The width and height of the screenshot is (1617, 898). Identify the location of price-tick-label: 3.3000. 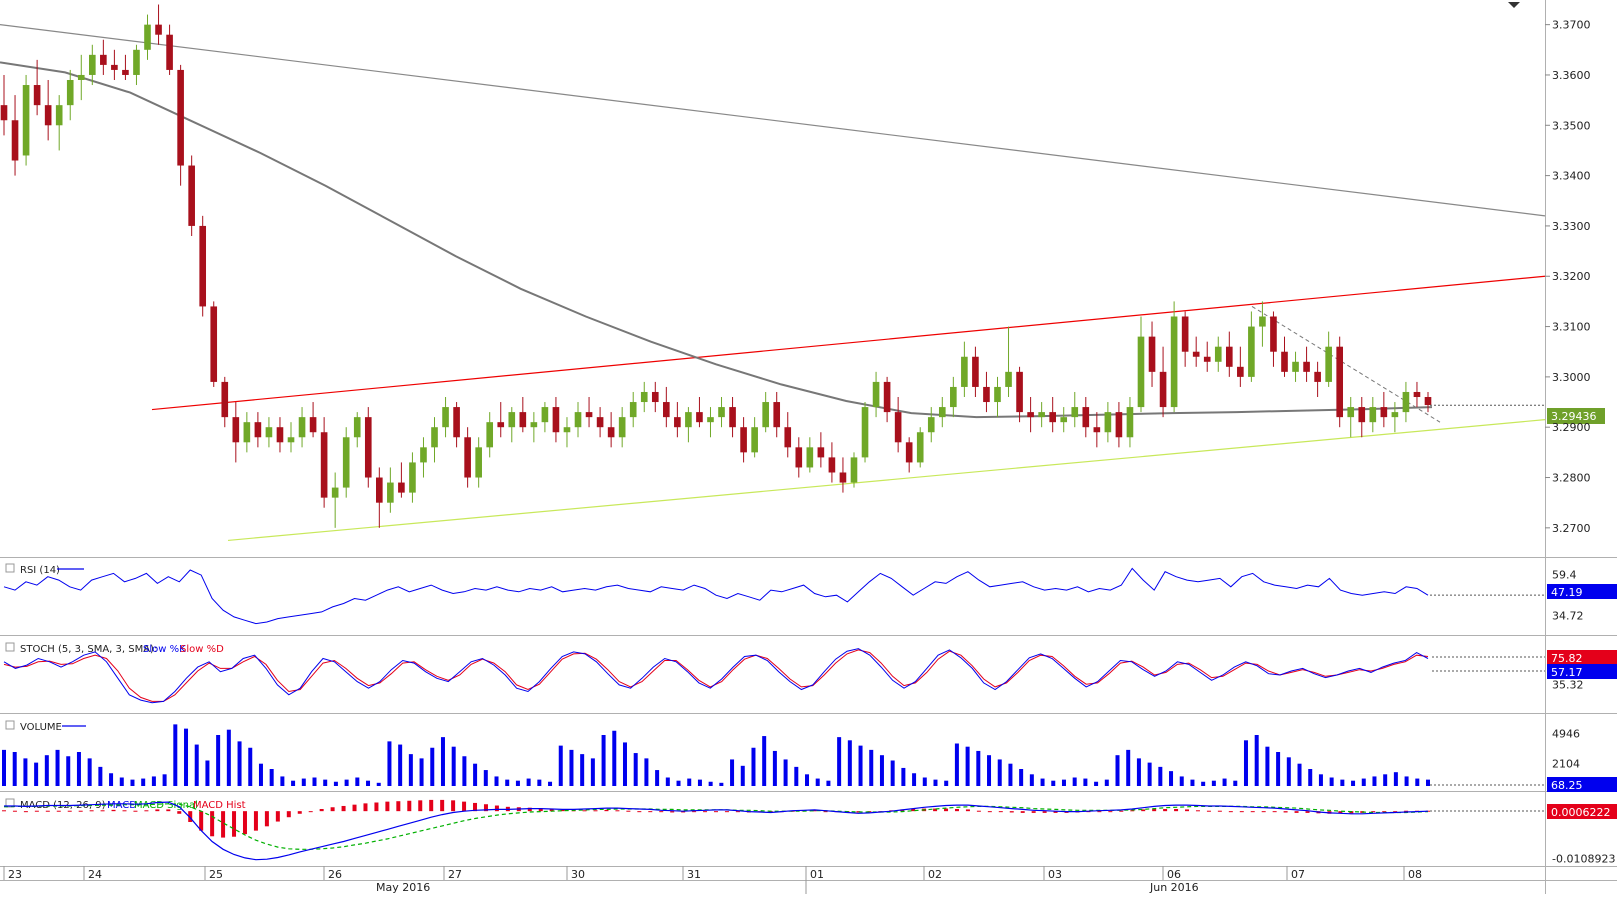
(1571, 377).